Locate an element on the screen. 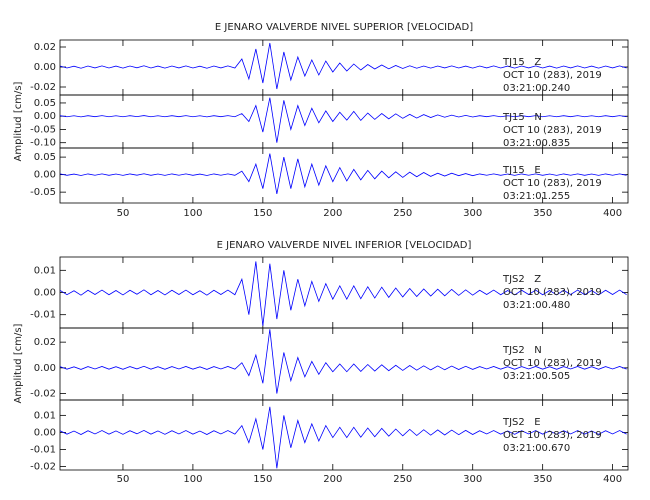 The height and width of the screenshot is (500, 650). station-label: TJ15 Z is located at coordinates (521, 62).